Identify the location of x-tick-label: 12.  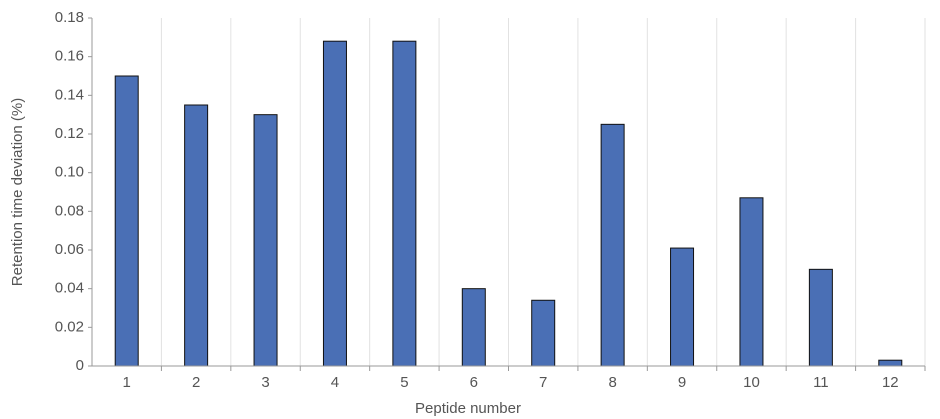
(890, 382).